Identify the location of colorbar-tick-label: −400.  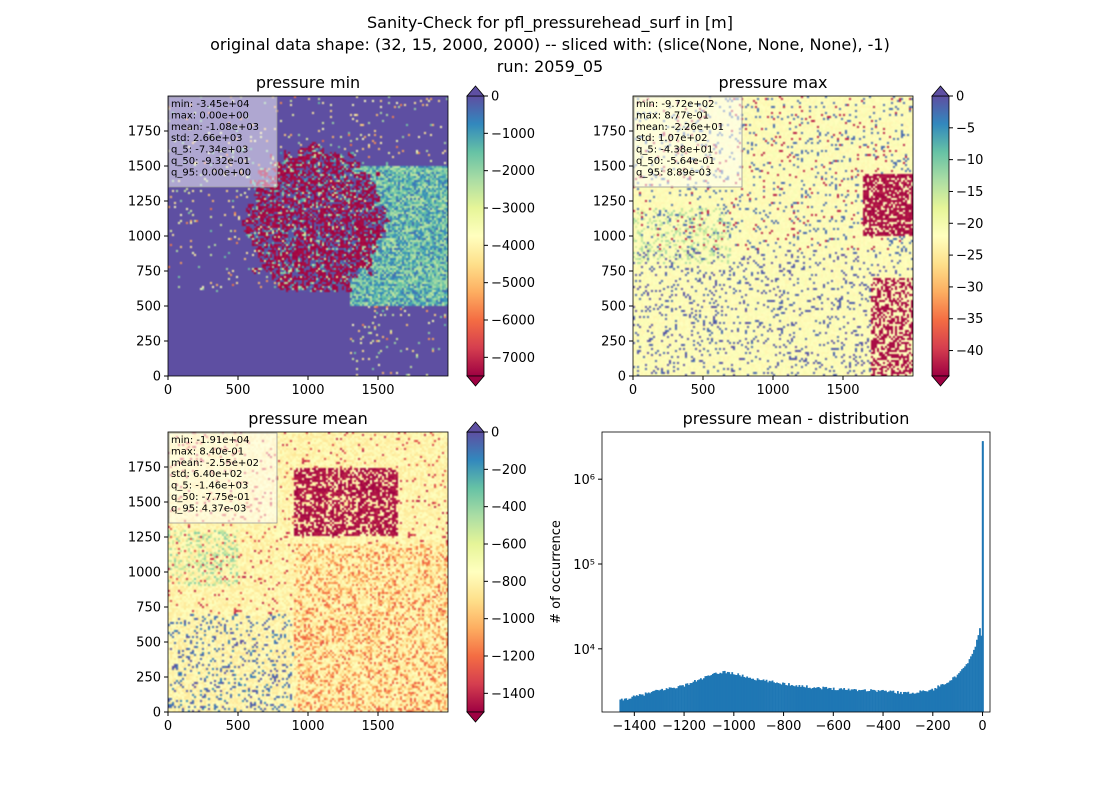
(509, 507).